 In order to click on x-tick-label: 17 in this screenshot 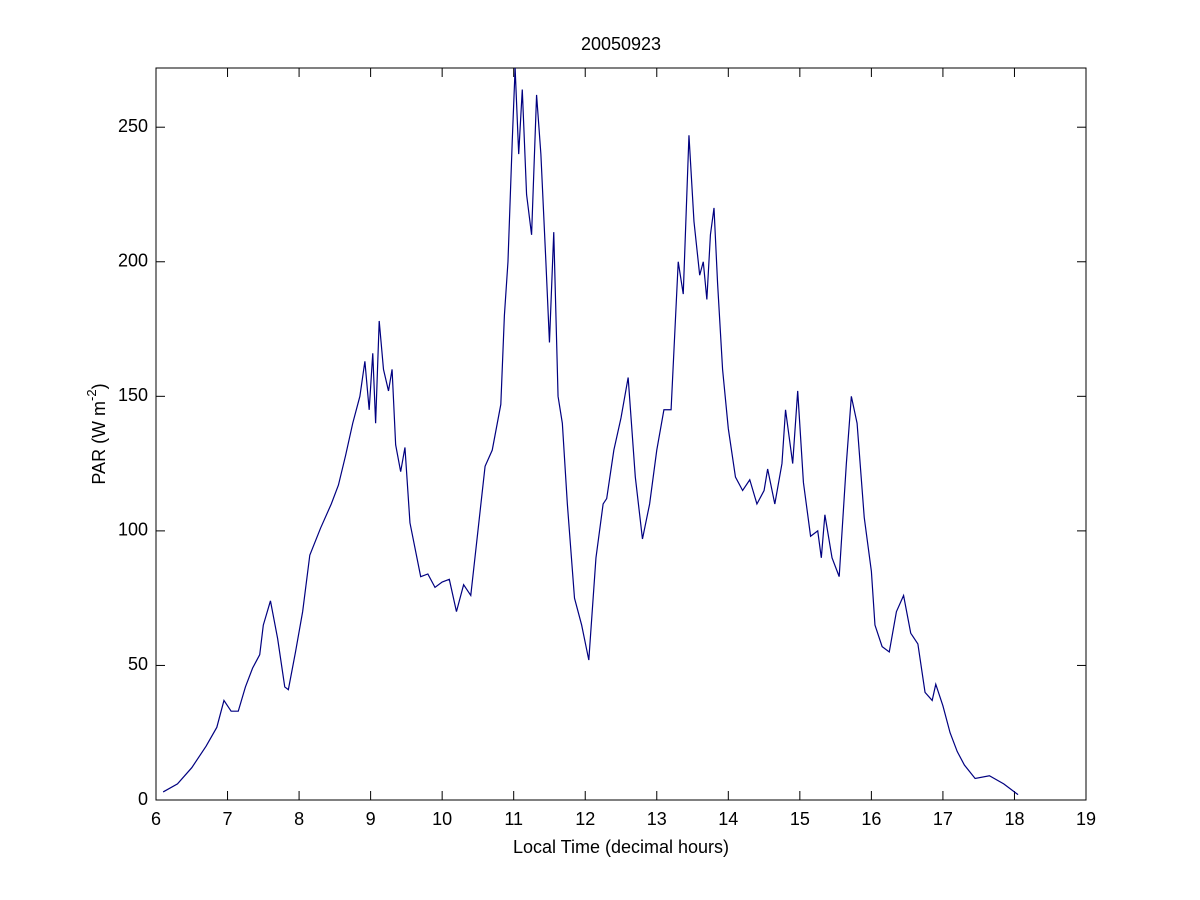, I will do `click(943, 819)`.